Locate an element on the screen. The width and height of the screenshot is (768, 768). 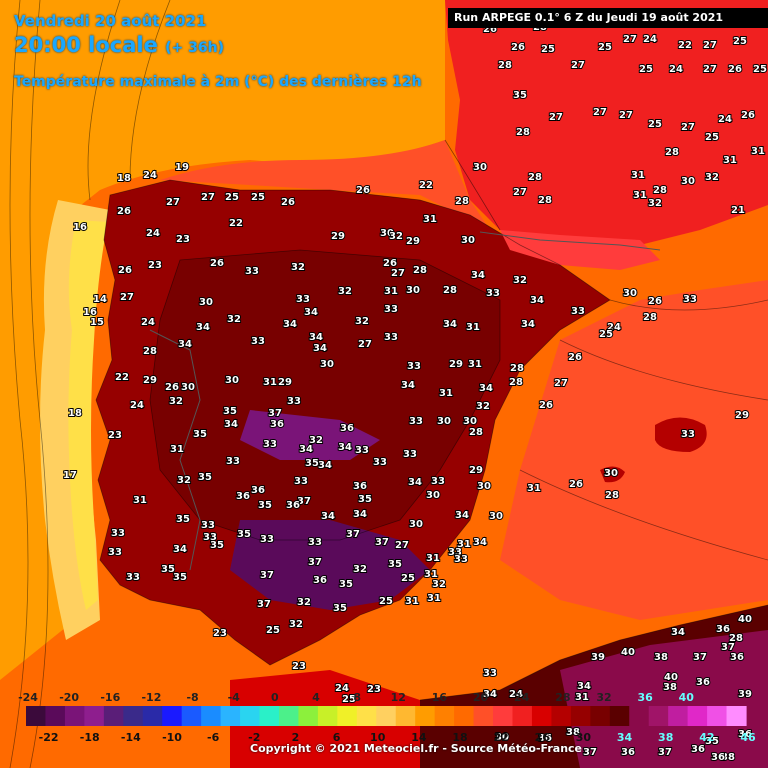
temperature-value: 17 is located at coordinates (70, 475).